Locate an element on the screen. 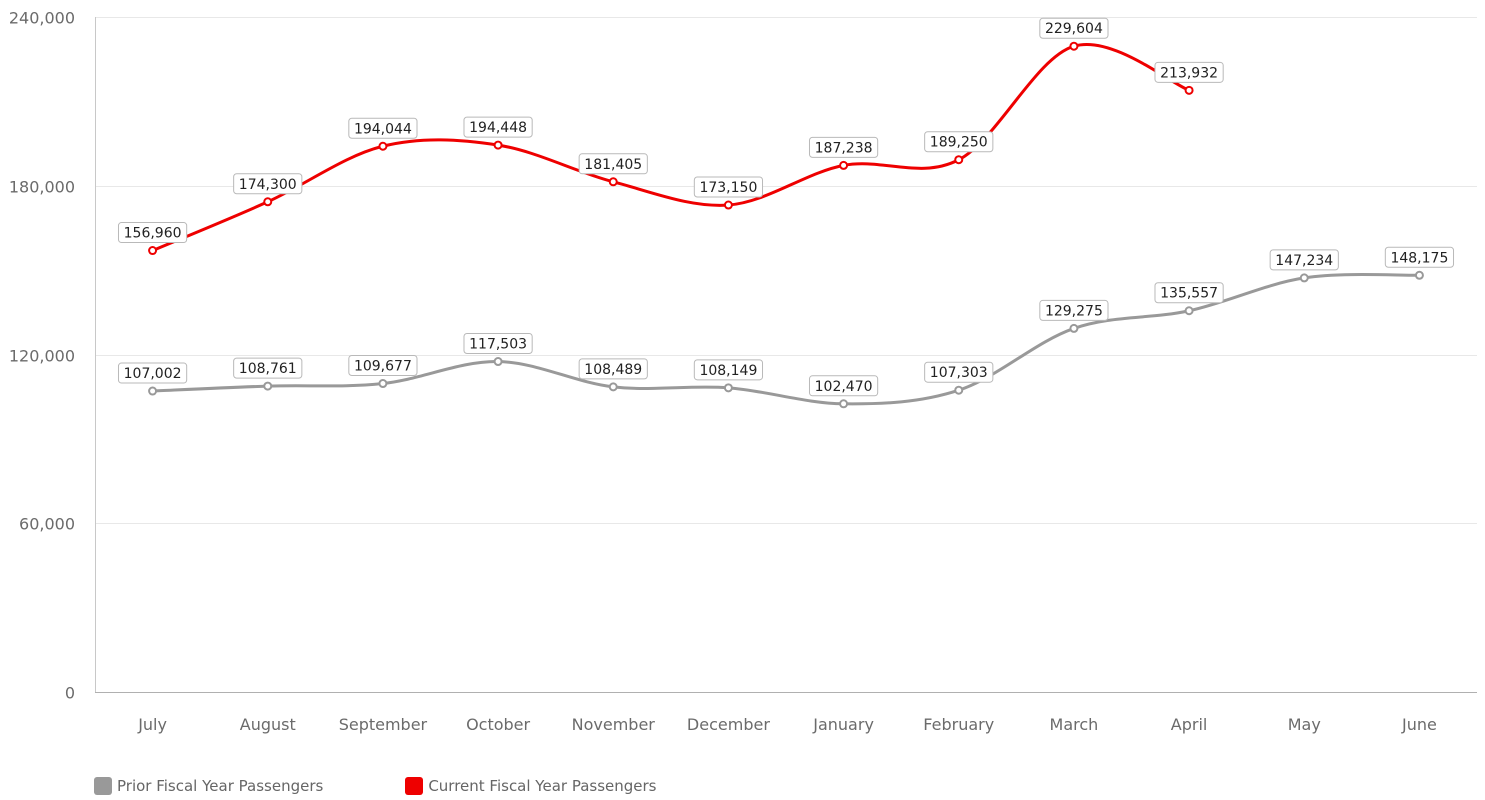 Image resolution: width=1485 pixels, height=800 pixels. data-label: 213,932 is located at coordinates (1189, 73).